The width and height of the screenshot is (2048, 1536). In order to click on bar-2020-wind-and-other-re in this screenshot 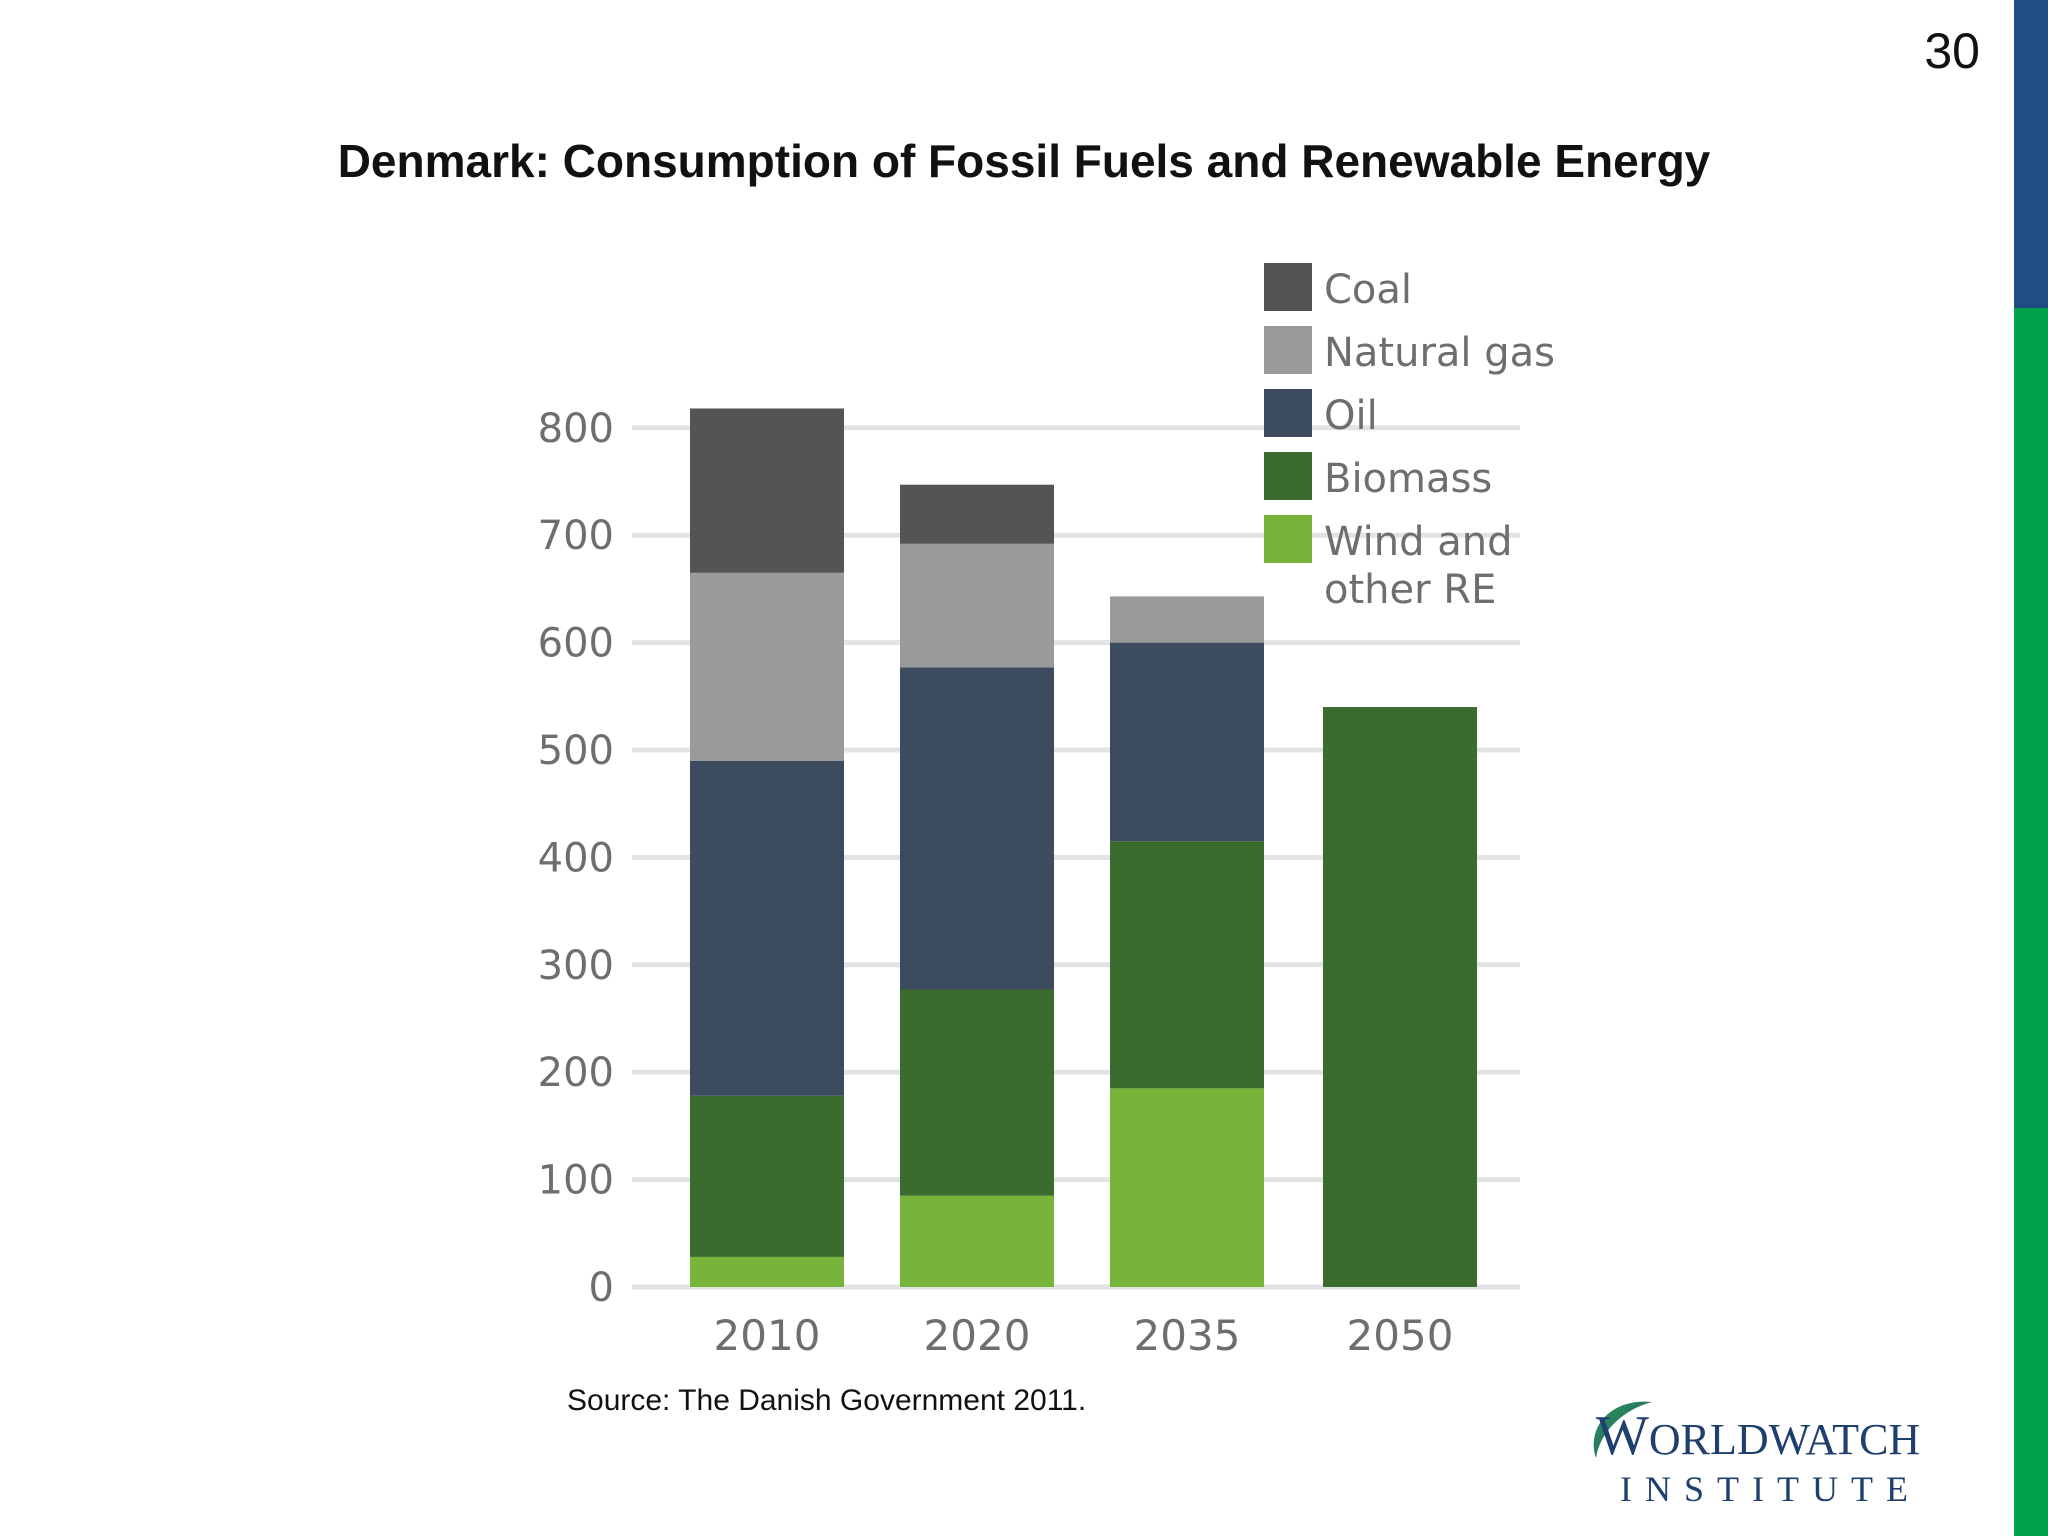, I will do `click(977, 1241)`.